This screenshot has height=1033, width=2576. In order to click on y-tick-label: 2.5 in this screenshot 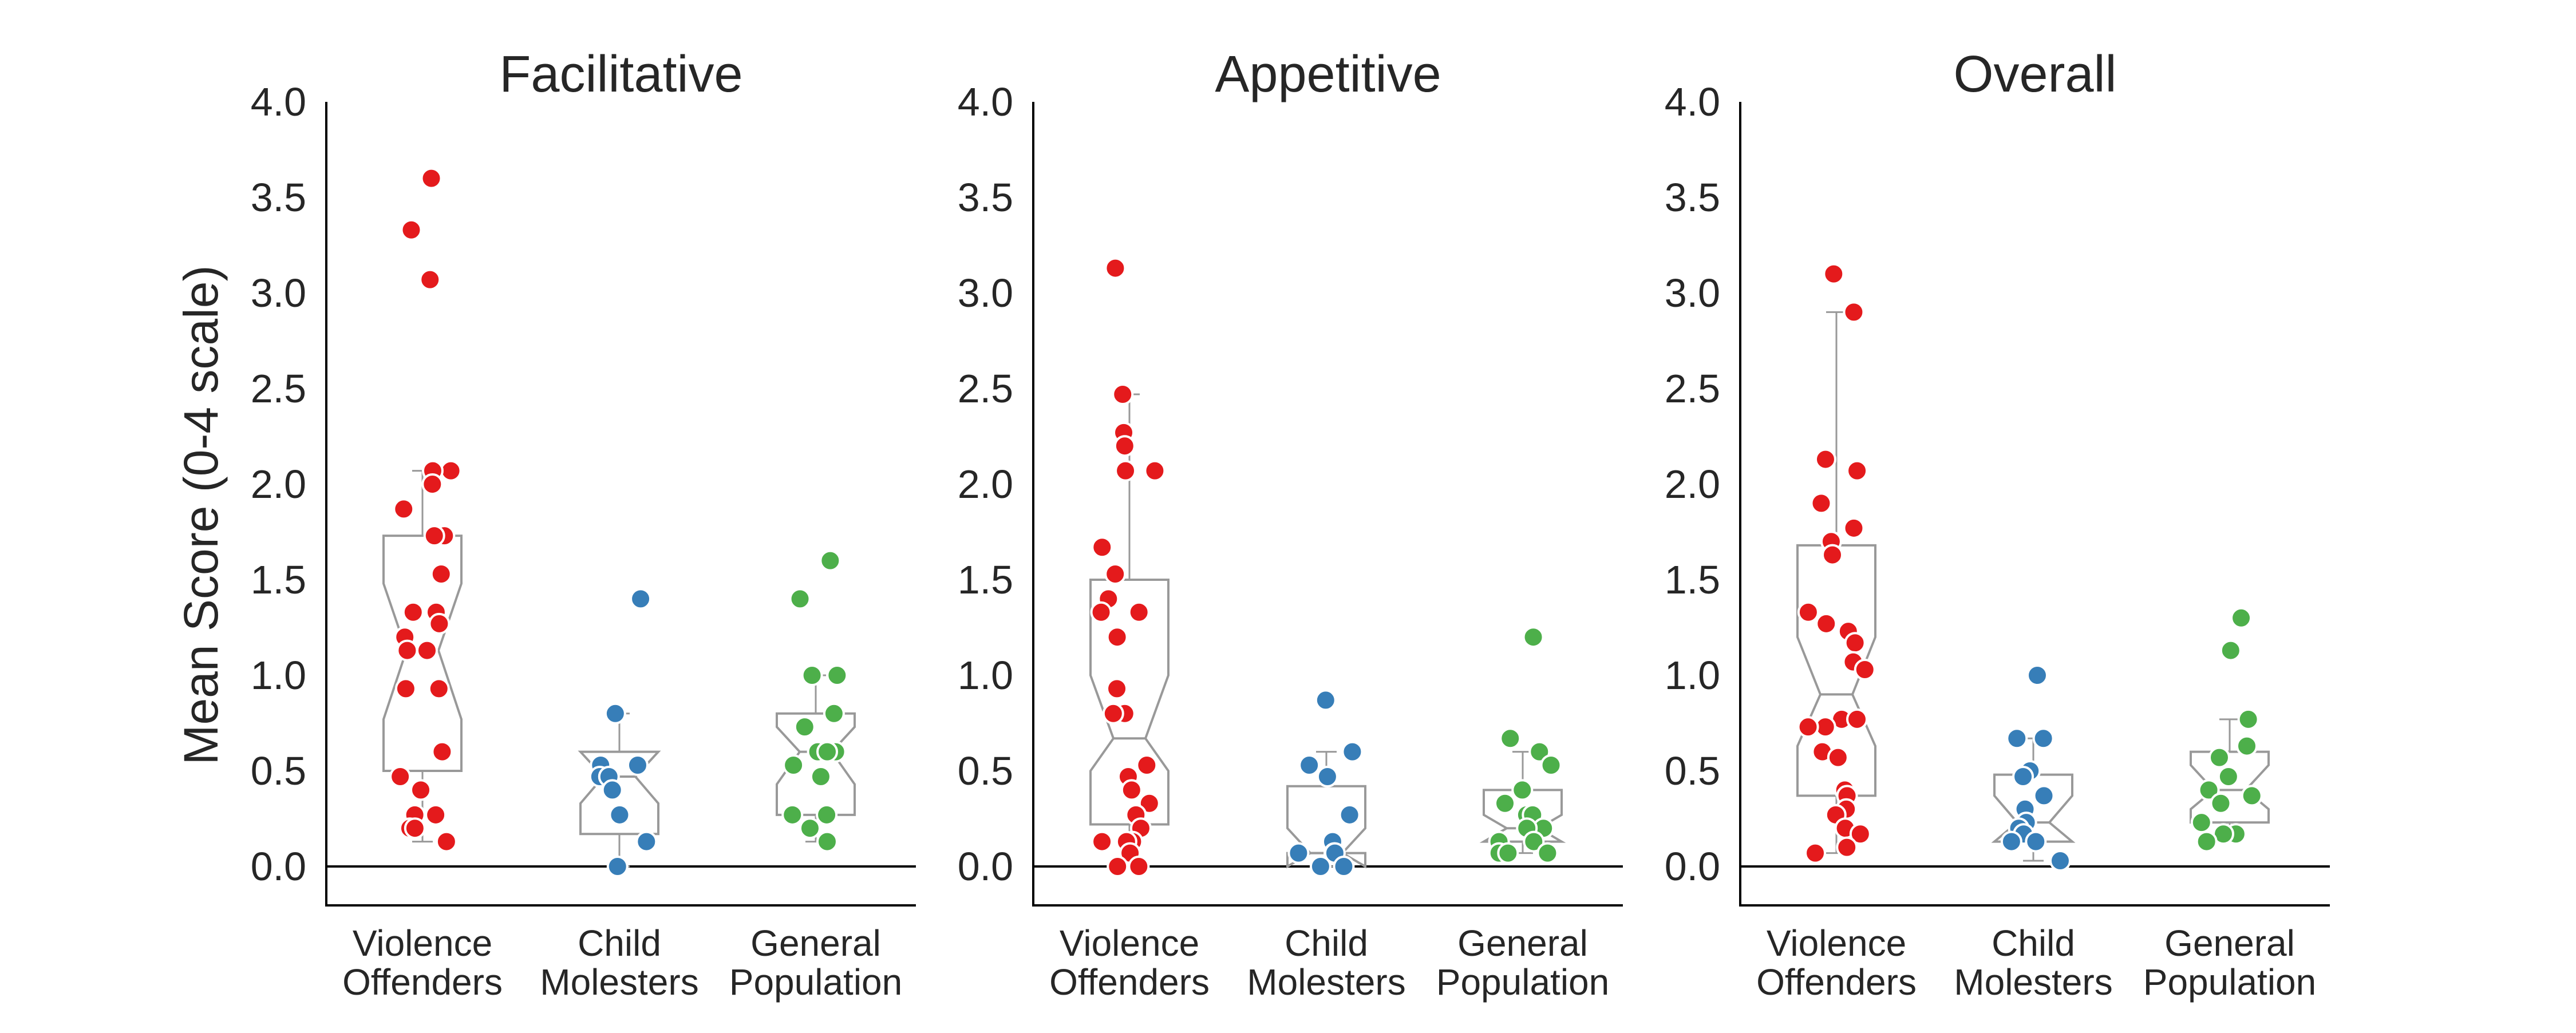, I will do `click(985, 389)`.